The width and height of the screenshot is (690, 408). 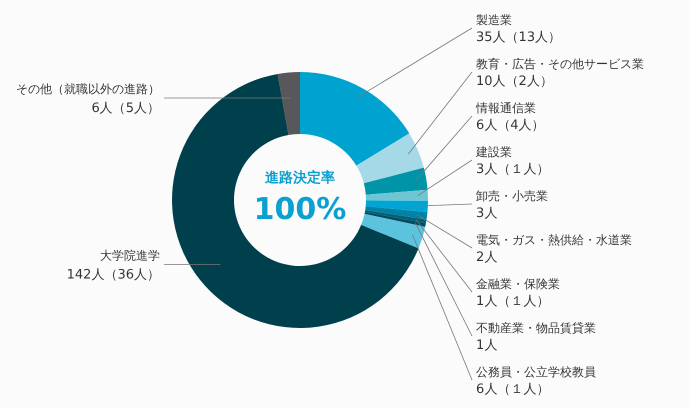 What do you see at coordinates (513, 169) in the screenshot?
I see `data-label: 3人（１人）` at bounding box center [513, 169].